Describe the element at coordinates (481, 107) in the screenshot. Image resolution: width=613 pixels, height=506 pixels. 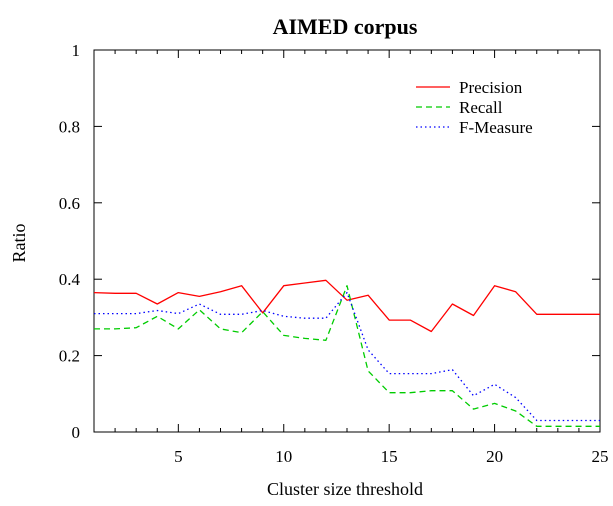
I see `legend-label-recall: Recall` at that location.